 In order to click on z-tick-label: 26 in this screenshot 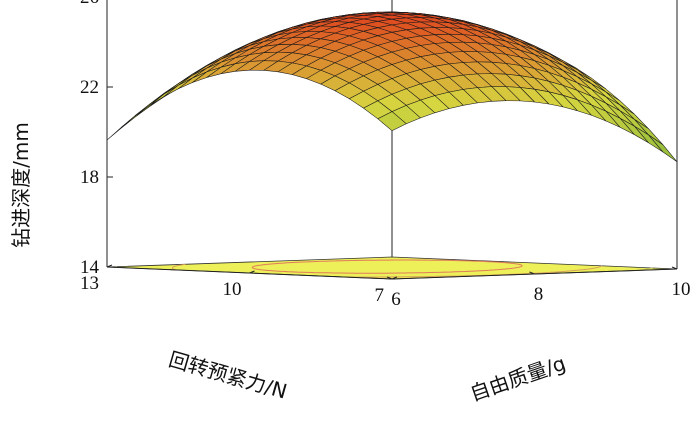, I will do `click(89, 4)`.